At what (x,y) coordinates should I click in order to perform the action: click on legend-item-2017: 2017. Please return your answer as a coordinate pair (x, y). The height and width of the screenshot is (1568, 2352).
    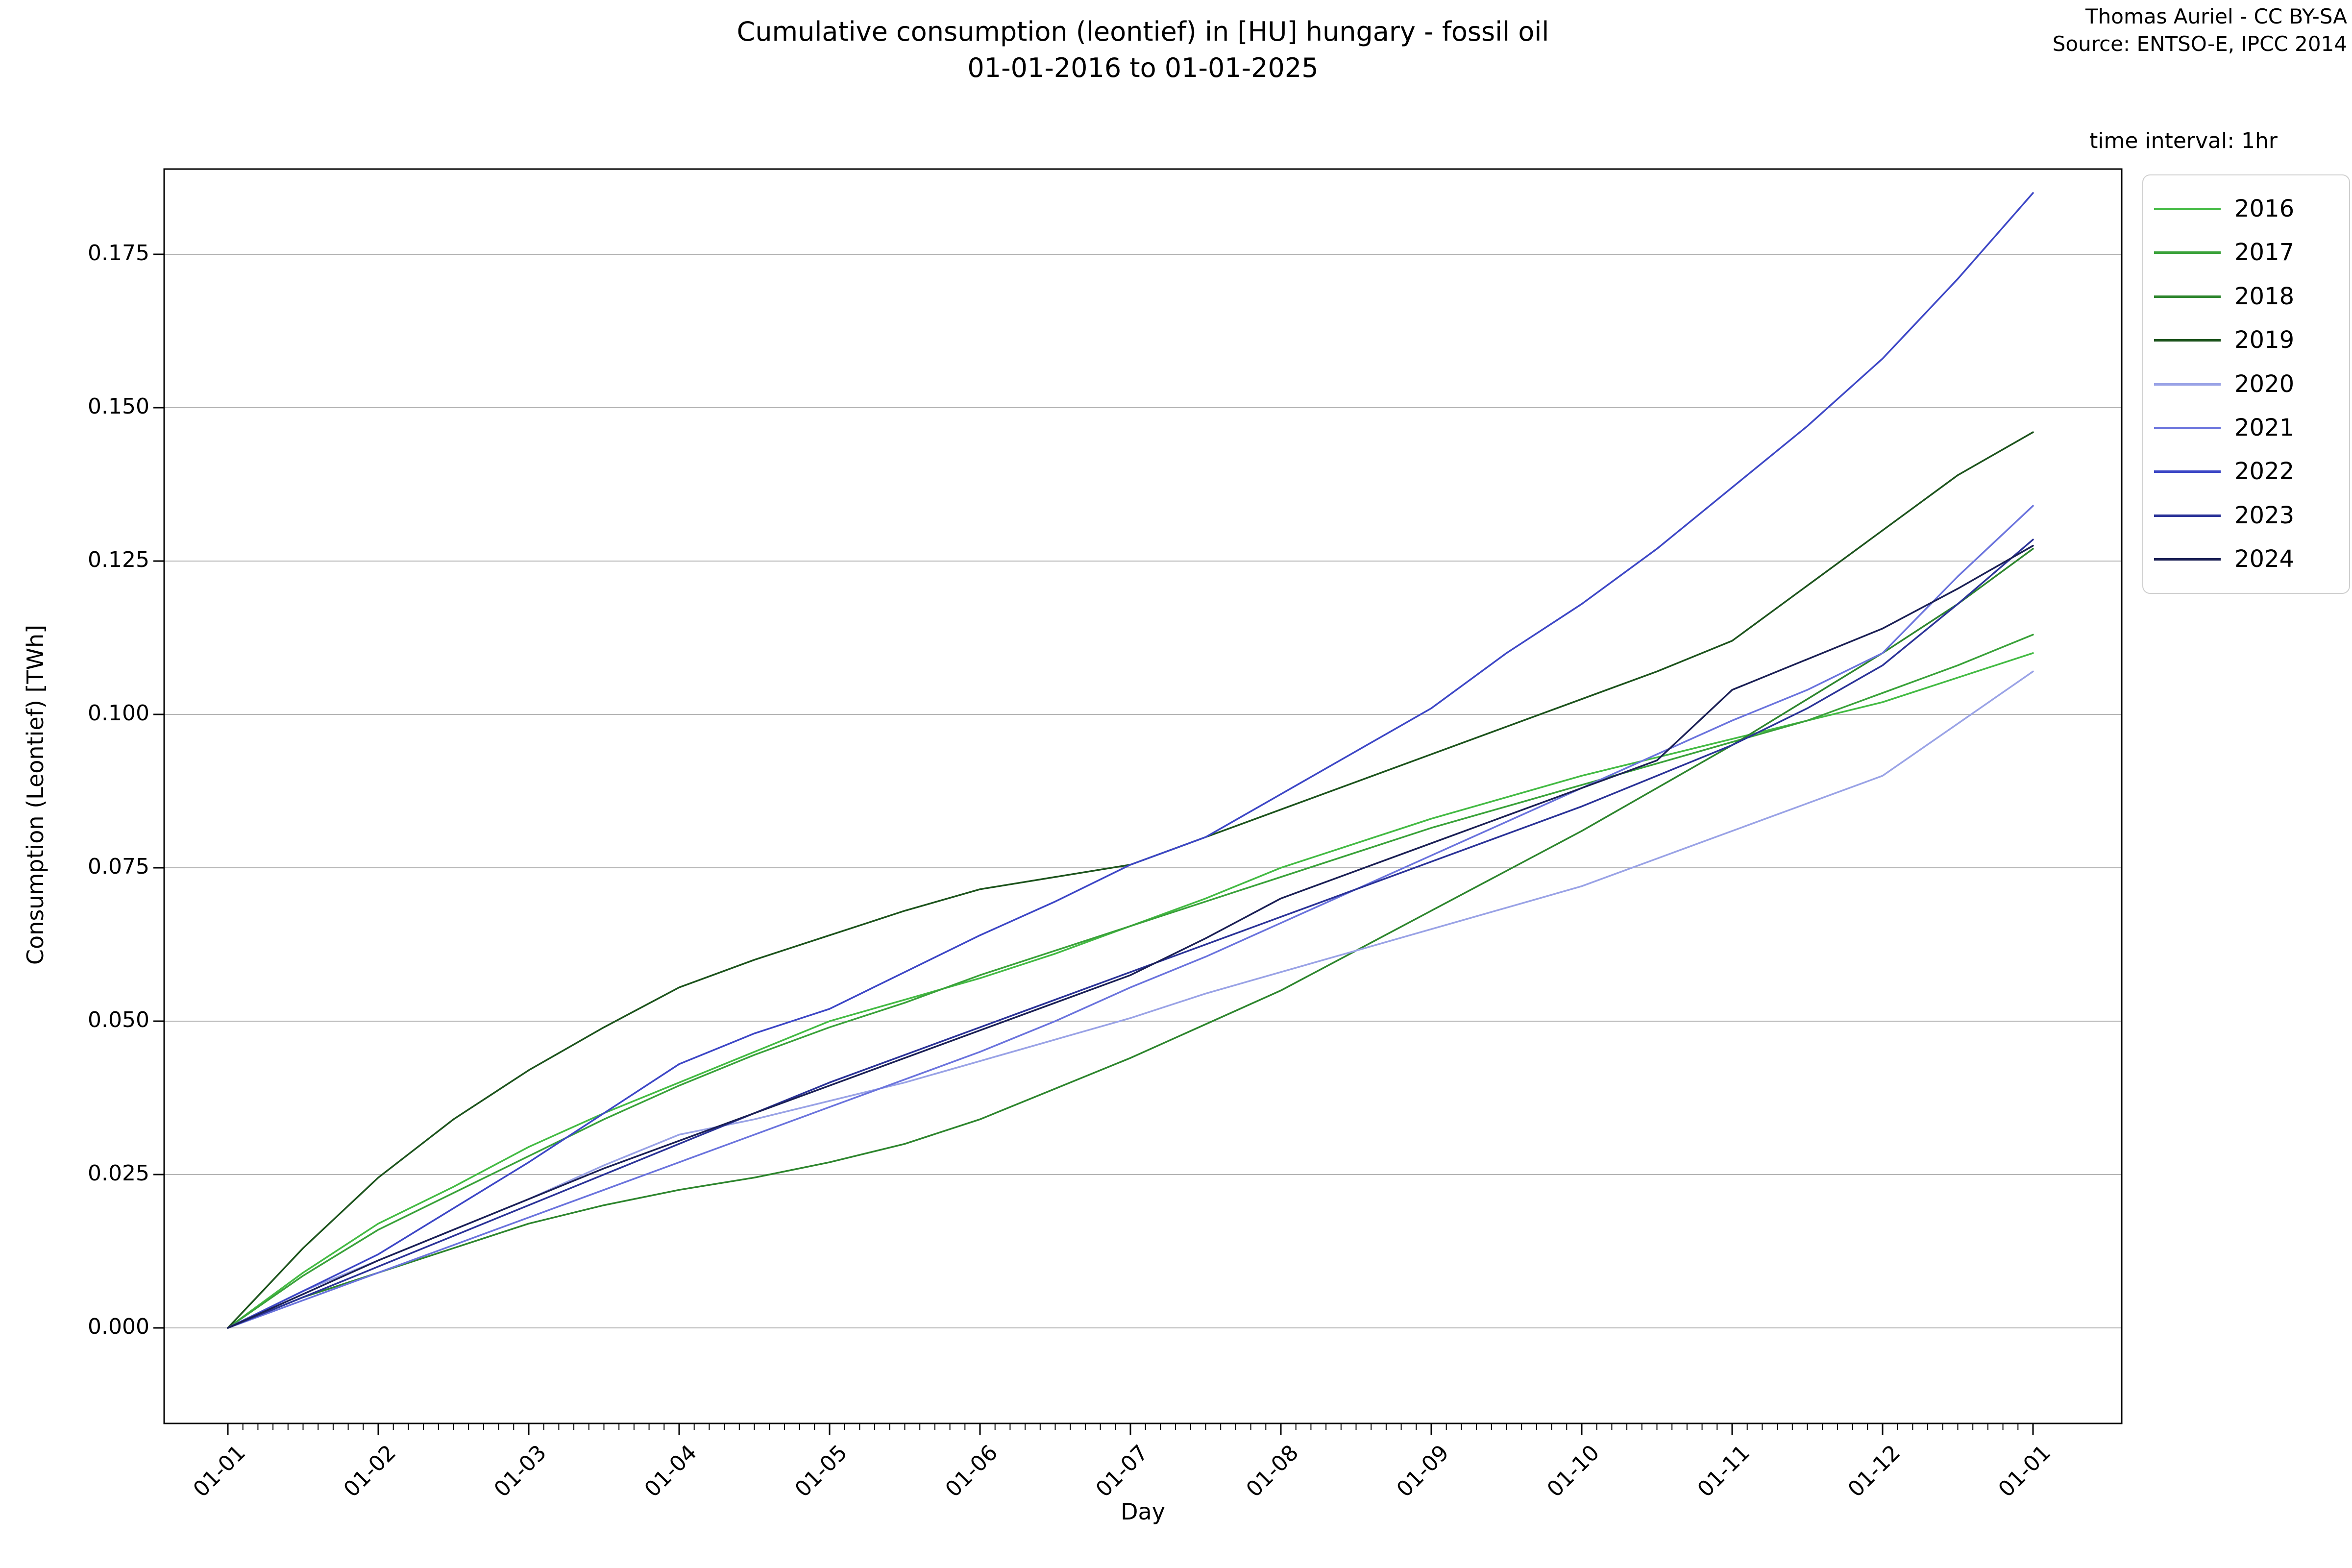
    Looking at the image, I should click on (2246, 253).